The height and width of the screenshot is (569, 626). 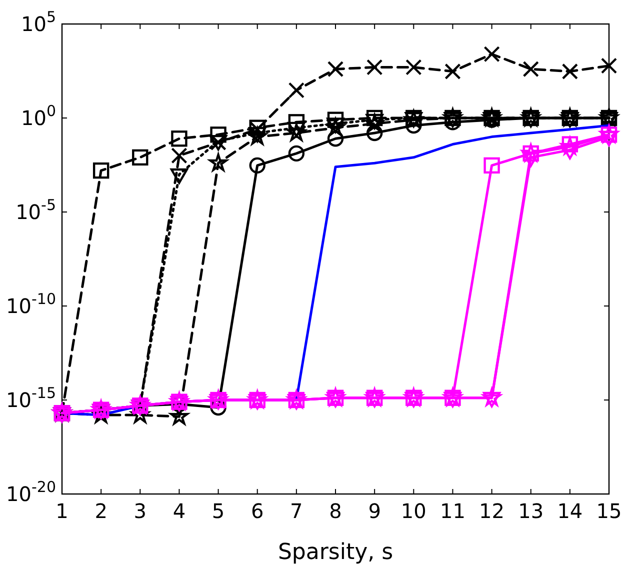 I want to click on x-tick-label: 11, so click(x=453, y=511).